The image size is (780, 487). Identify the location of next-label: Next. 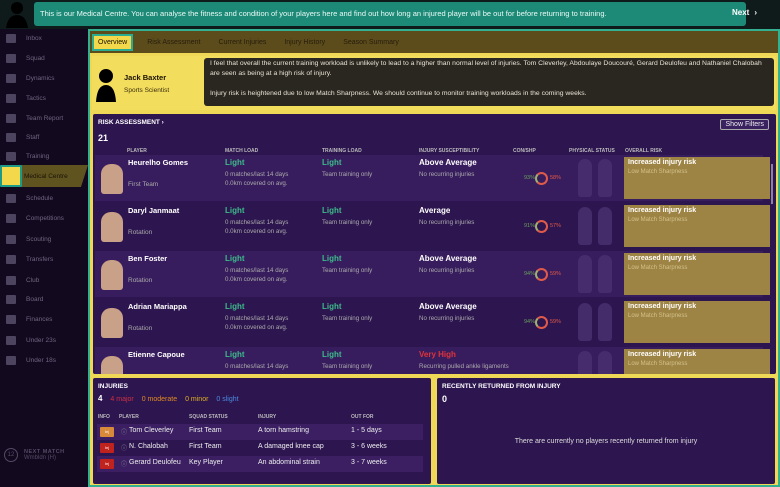
(741, 12).